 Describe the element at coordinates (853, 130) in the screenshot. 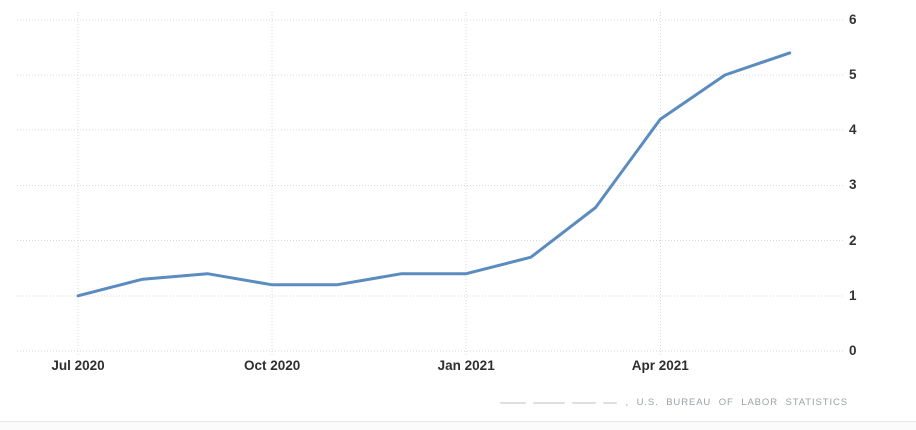

I see `y-axis-tick-label: 4` at that location.